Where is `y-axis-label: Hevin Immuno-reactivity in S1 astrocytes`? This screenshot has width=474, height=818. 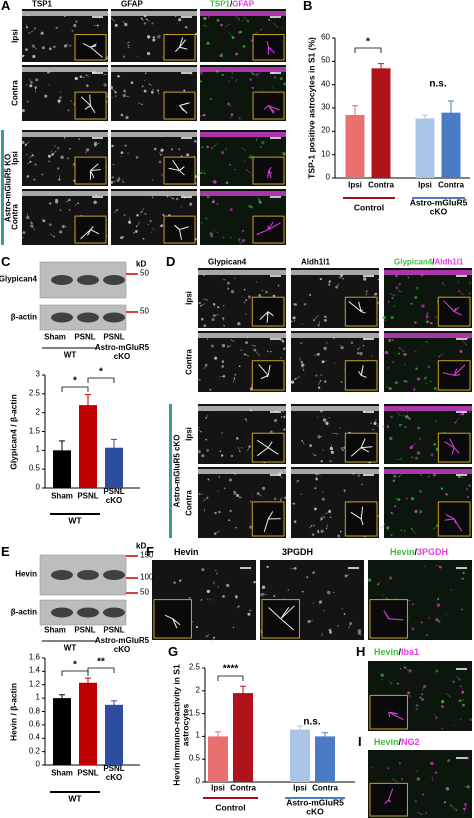
y-axis-label: Hevin Immuno-reactivity in S1 astrocytes is located at coordinates (181, 725).